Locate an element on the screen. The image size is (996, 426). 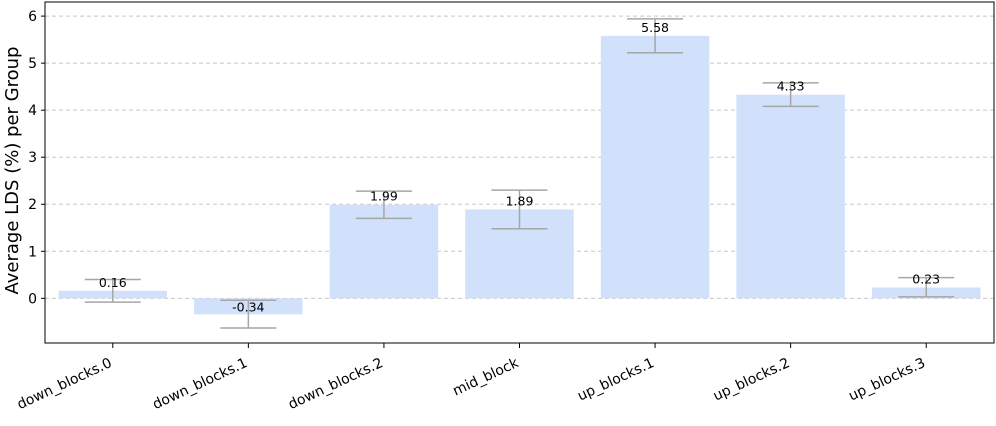
y-tick-label: 5 is located at coordinates (32, 64).